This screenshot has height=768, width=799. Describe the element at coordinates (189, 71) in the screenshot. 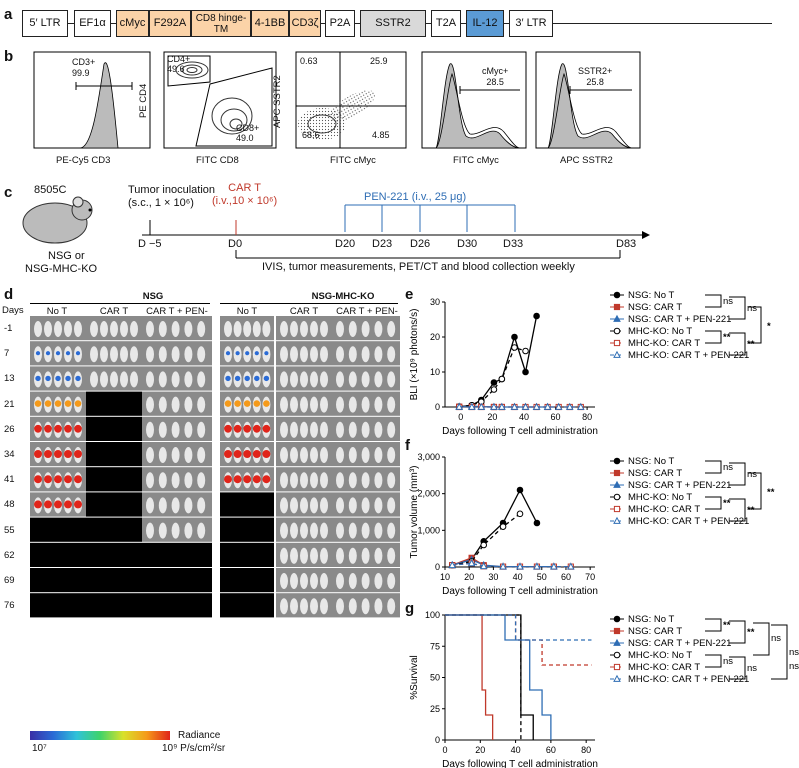

I see `flow2-gate-cd4` at that location.